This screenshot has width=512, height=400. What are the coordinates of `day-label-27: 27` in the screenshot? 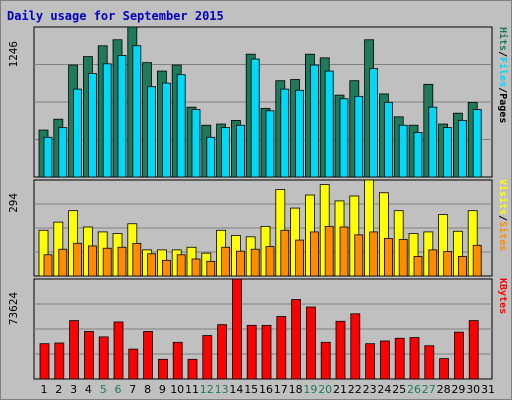 It's located at (429, 389).